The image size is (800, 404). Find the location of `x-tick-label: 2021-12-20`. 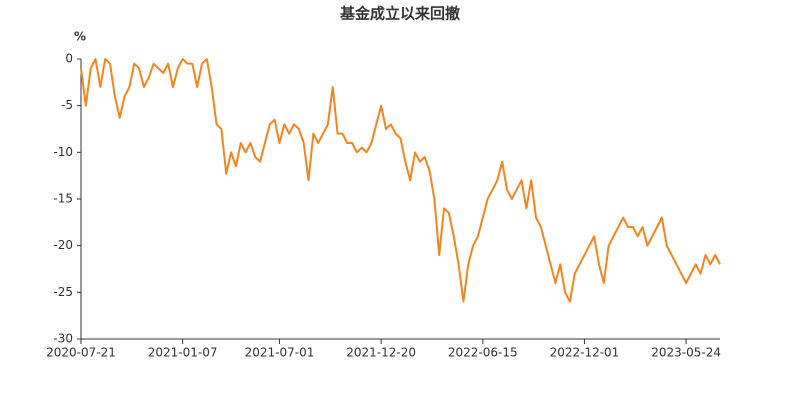

x-tick-label: 2021-12-20 is located at coordinates (381, 353).